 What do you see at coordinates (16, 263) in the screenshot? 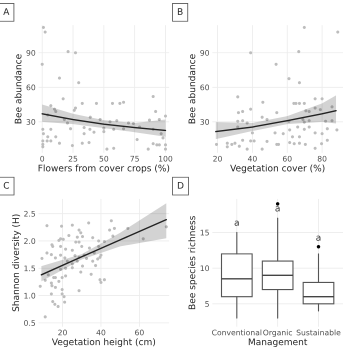
I see `y-axis-title: Shannon diversity (H)` at bounding box center [16, 263].